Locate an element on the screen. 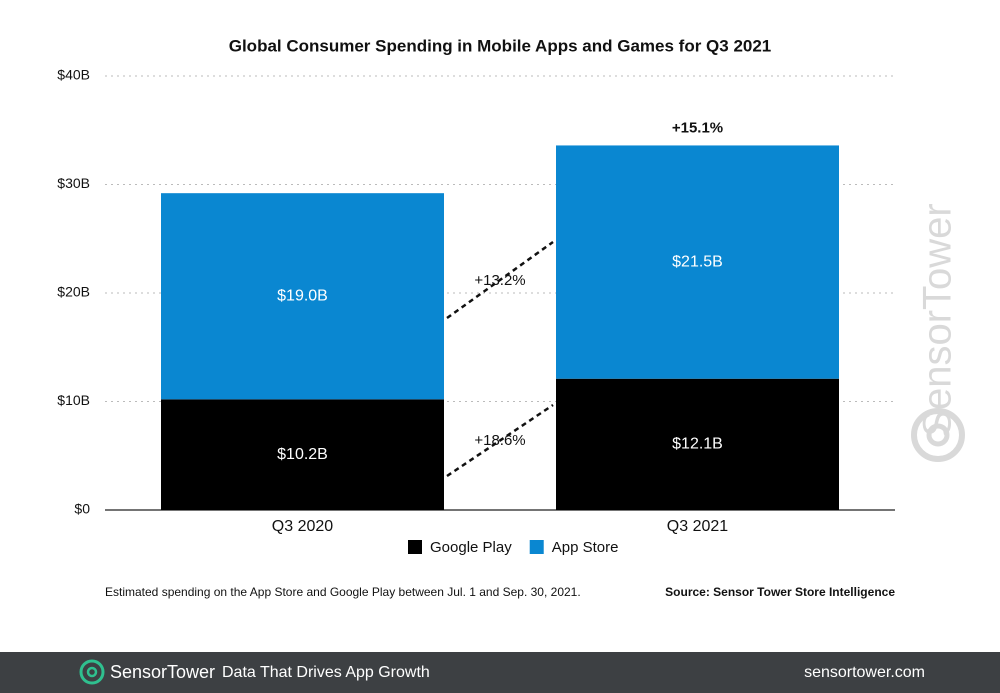 This screenshot has height=693, width=1000. value-label: $19.0B is located at coordinates (302, 295).